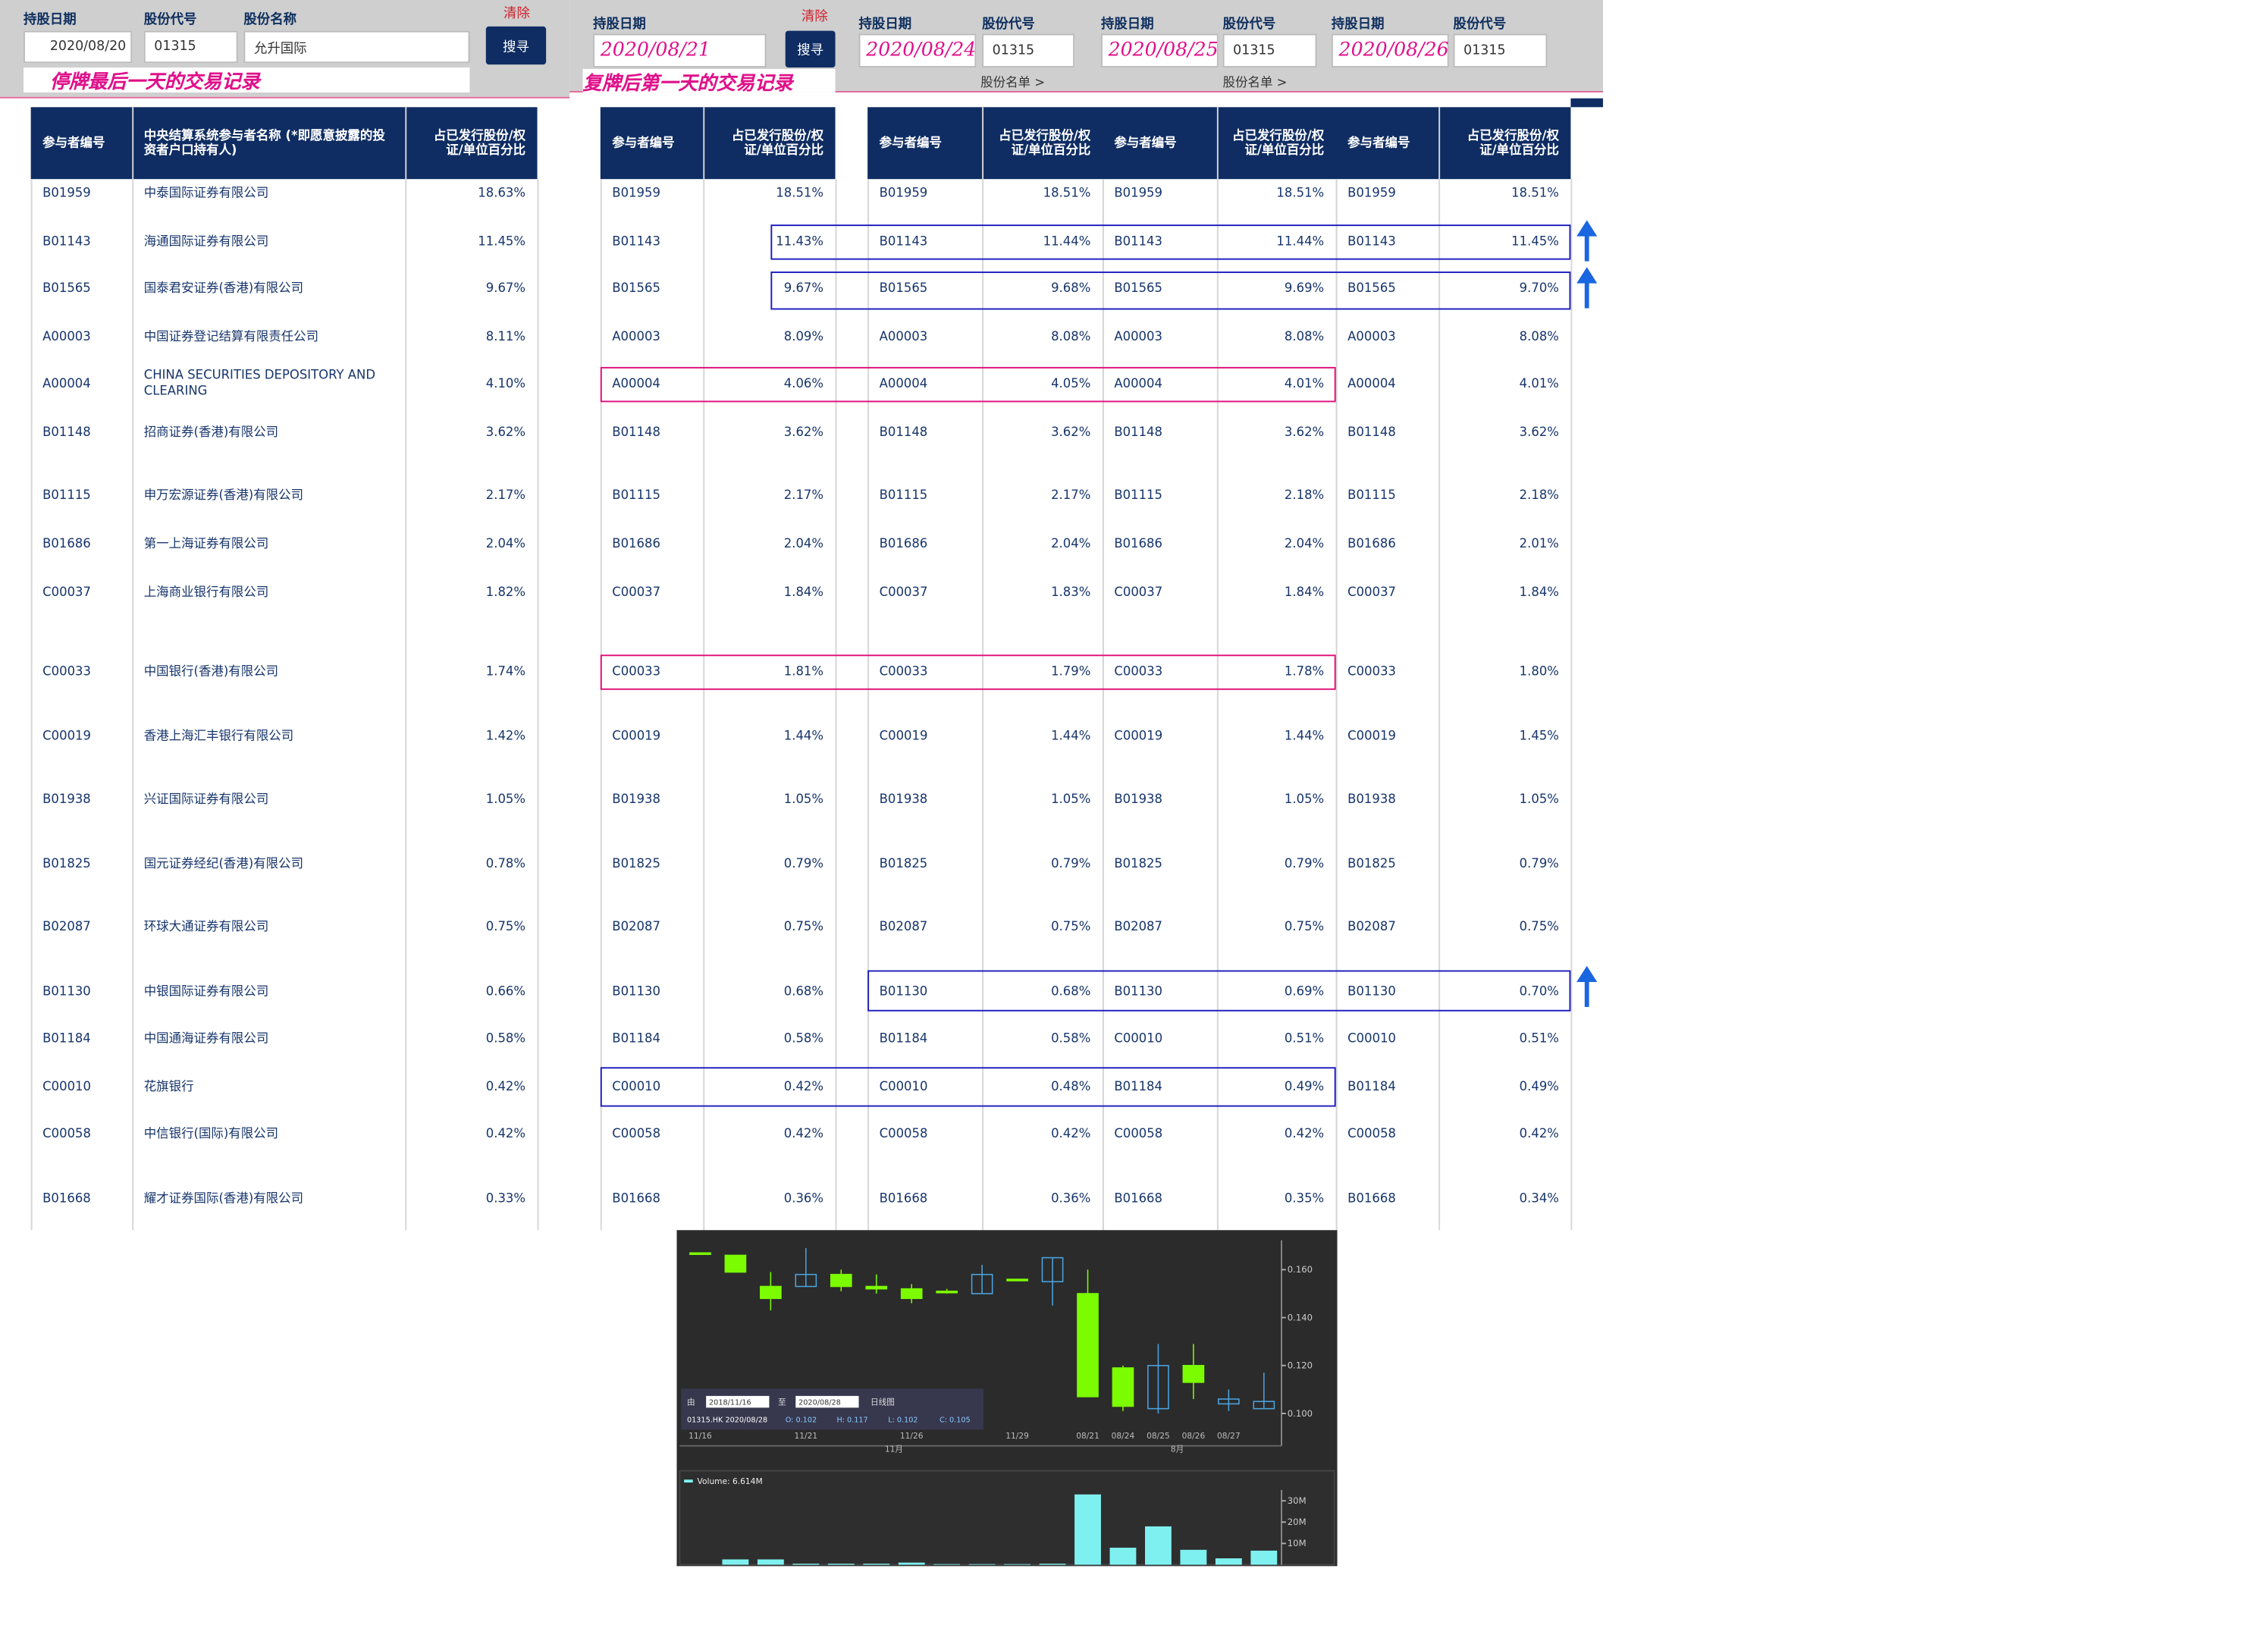 The width and height of the screenshot is (2268, 1644). I want to click on table-cell: 4.05%, so click(1071, 383).